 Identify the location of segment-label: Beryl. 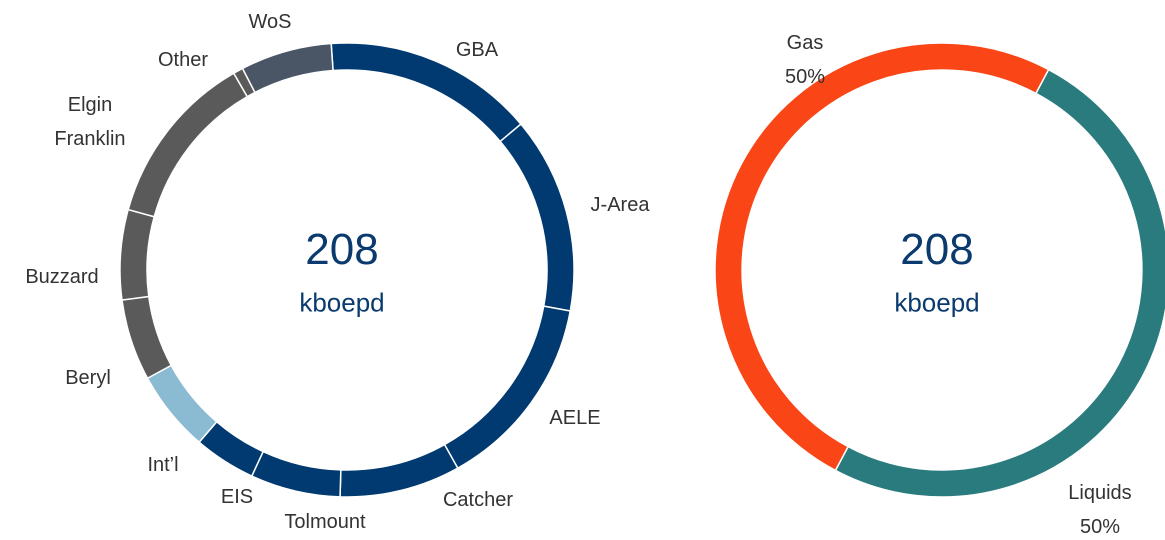
(88, 378).